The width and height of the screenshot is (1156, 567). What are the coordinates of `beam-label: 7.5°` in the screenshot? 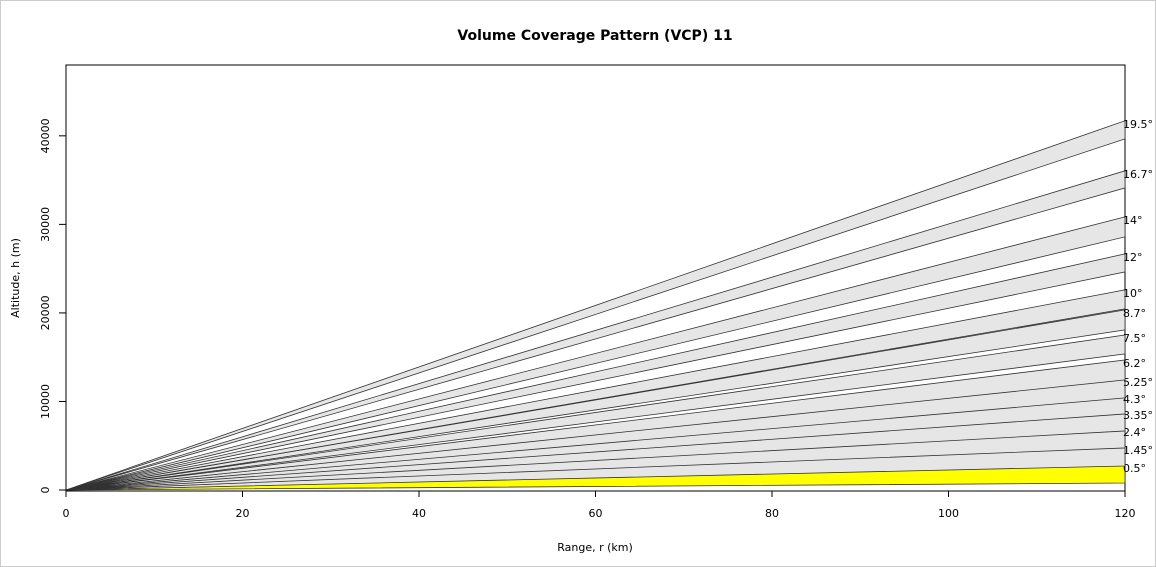 It's located at (1134, 338).